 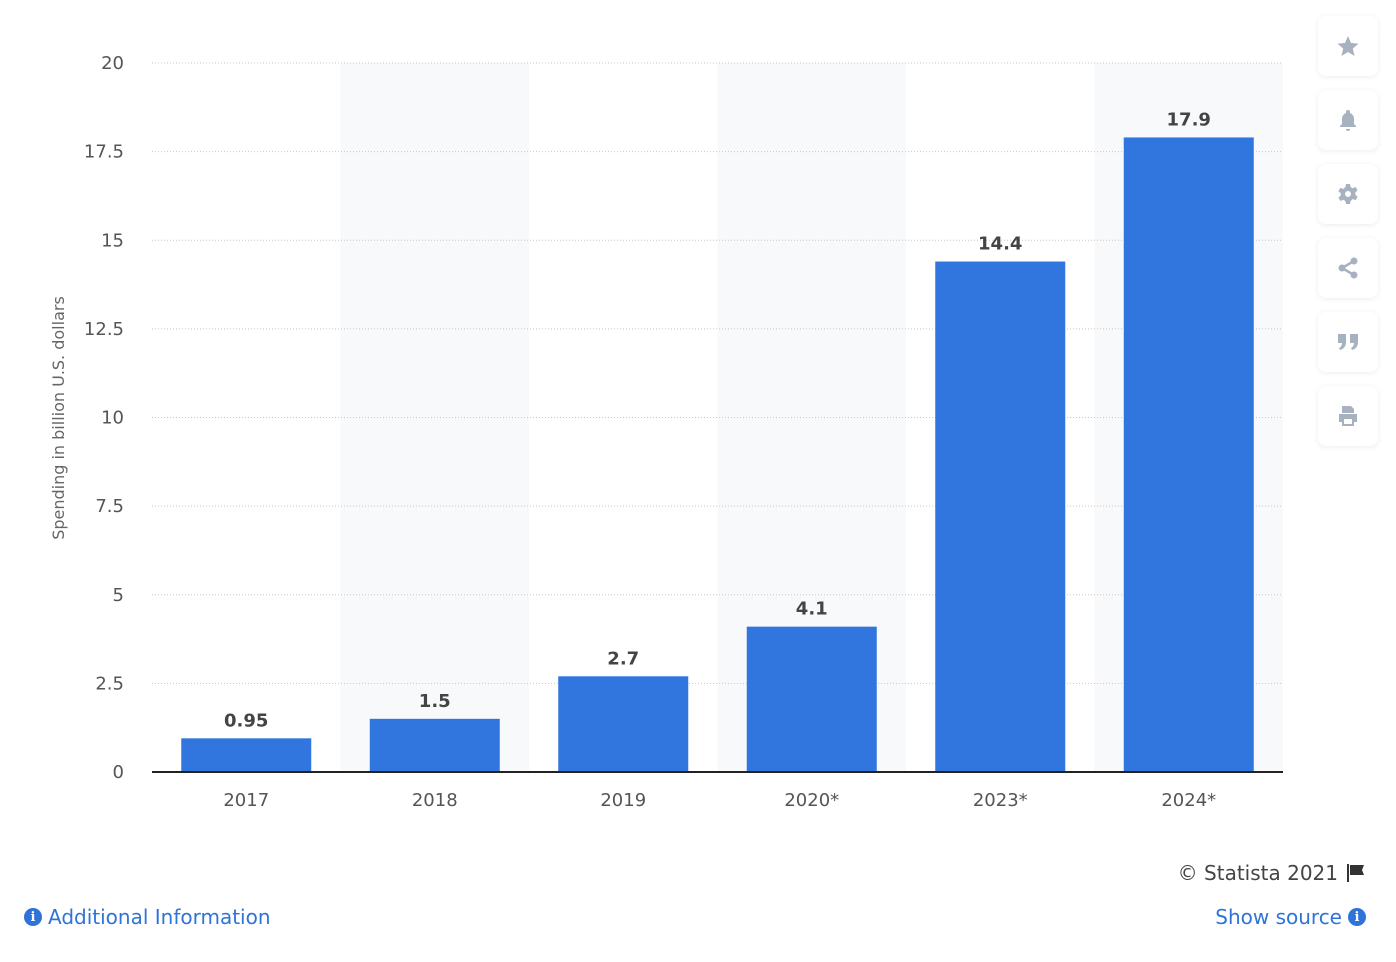 What do you see at coordinates (112, 418) in the screenshot?
I see `y-tick-label: 10` at bounding box center [112, 418].